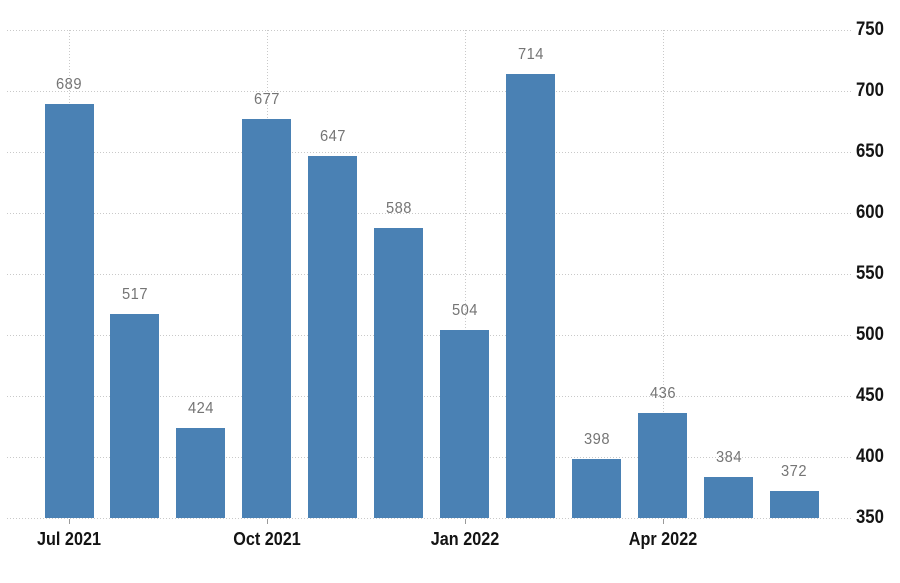 Image resolution: width=900 pixels, height=583 pixels. I want to click on y-axis-tick-label: 750, so click(870, 29).